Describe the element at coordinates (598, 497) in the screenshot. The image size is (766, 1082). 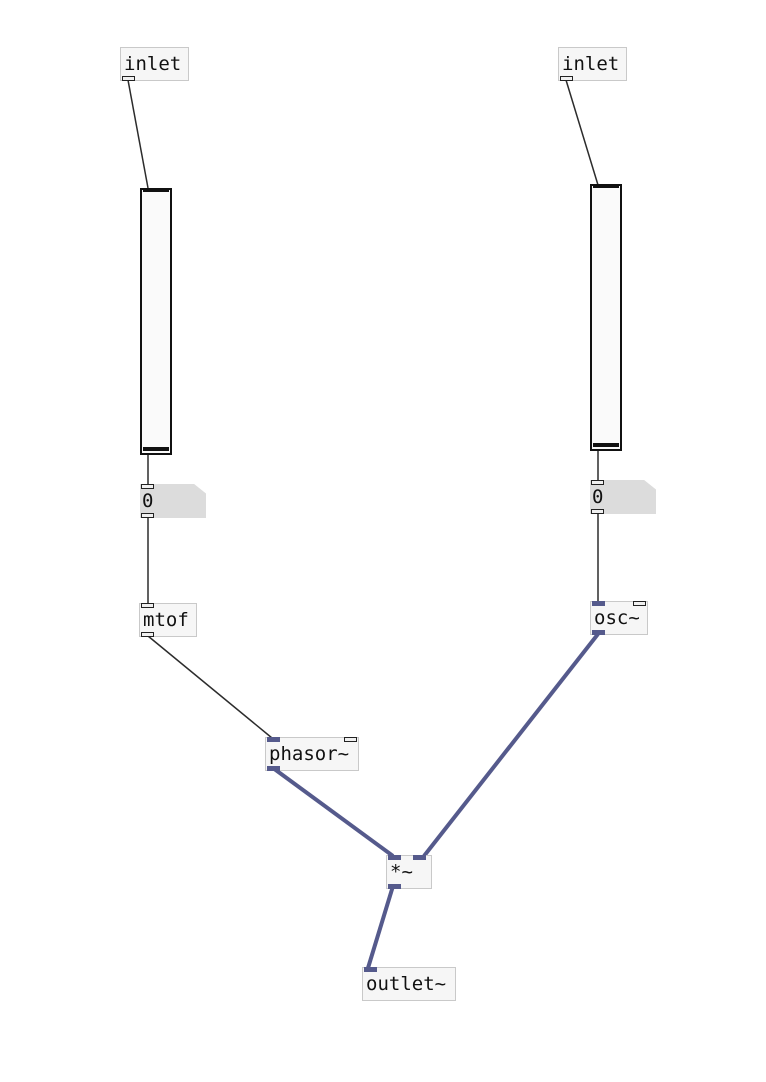
I see `number-box-right-value: 0` at that location.